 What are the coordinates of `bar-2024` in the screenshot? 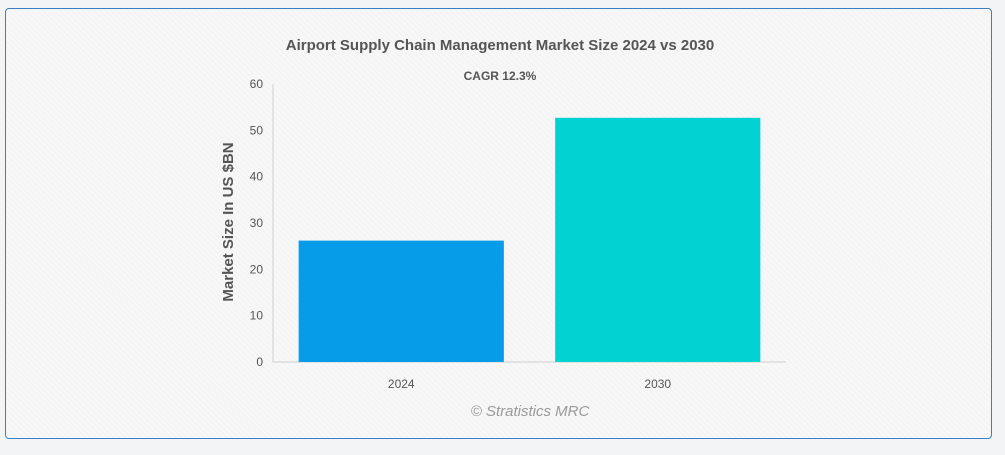 It's located at (401, 301).